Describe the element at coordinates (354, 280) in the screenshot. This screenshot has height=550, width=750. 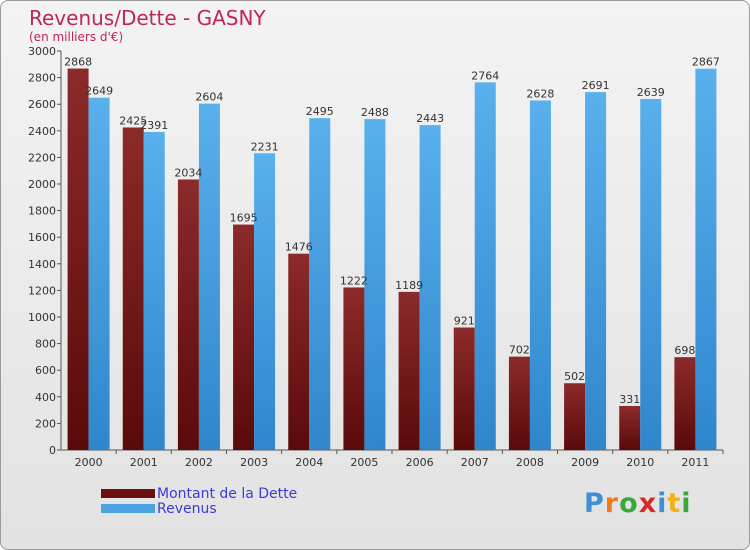
I see `data-label: 1222` at that location.